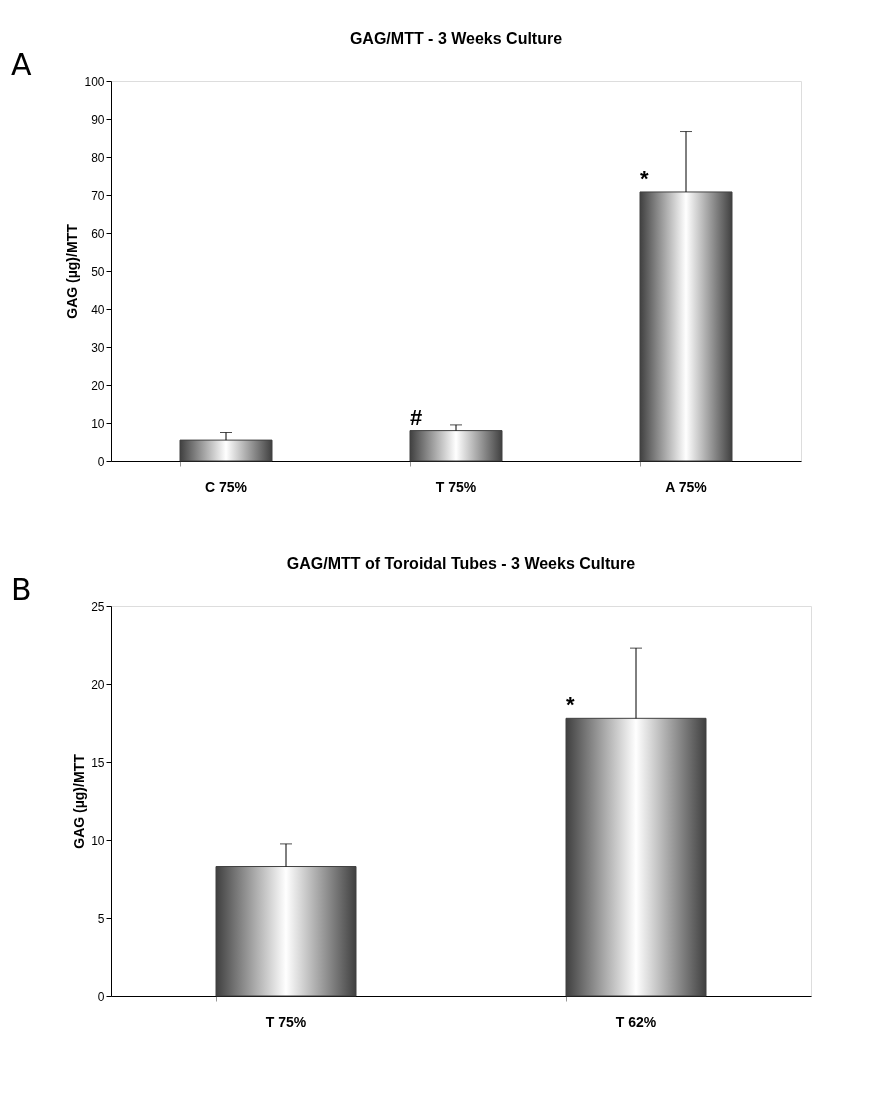  I want to click on x-tick-label: A 75%, so click(686, 486).